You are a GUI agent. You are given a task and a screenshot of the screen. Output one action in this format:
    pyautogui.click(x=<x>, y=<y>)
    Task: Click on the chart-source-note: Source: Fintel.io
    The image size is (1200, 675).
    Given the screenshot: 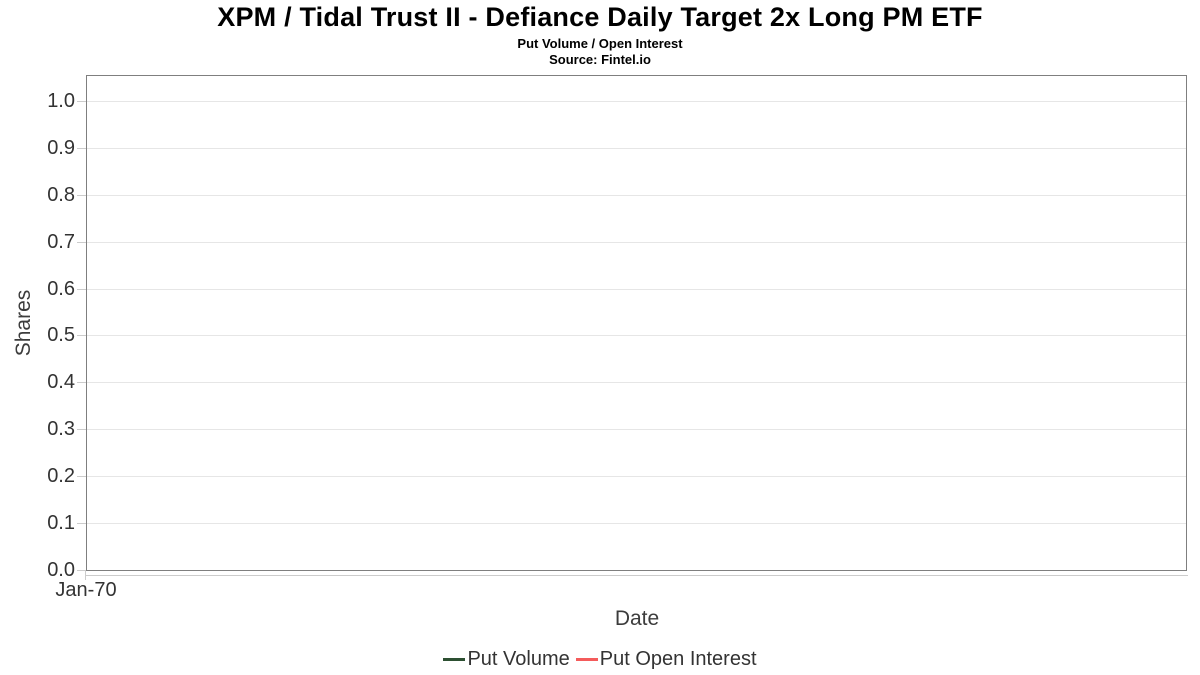 What is the action you would take?
    pyautogui.click(x=600, y=59)
    